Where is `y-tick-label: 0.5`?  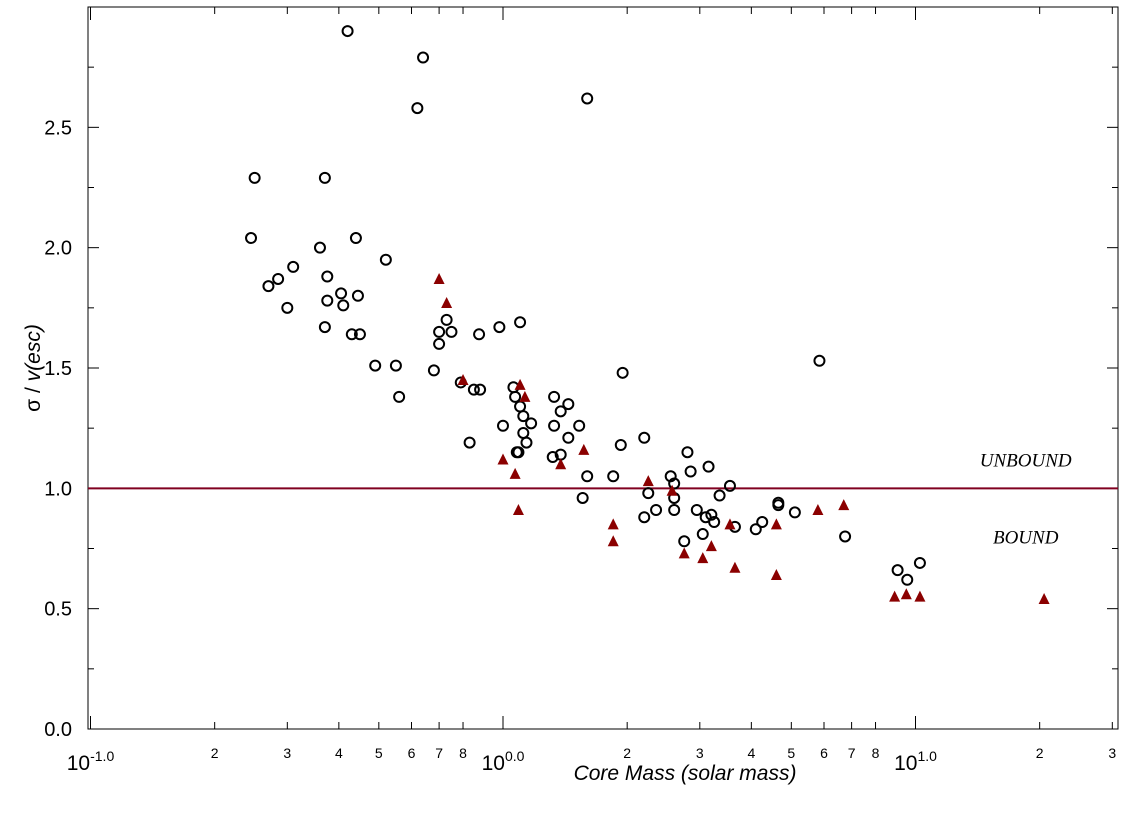 y-tick-label: 0.5 is located at coordinates (58, 610).